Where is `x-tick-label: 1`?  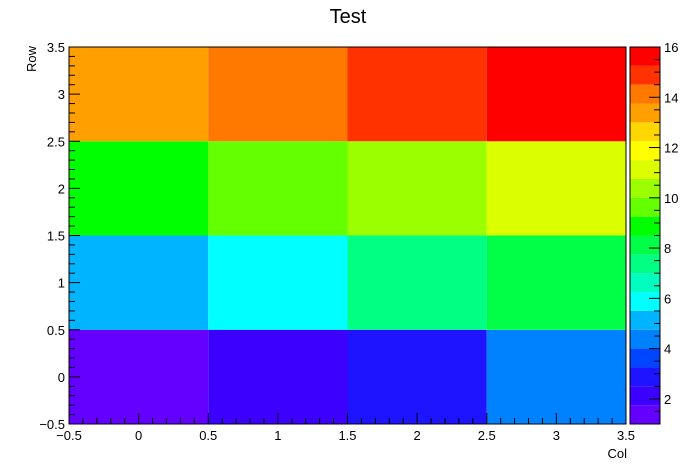 x-tick-label: 1 is located at coordinates (277, 435).